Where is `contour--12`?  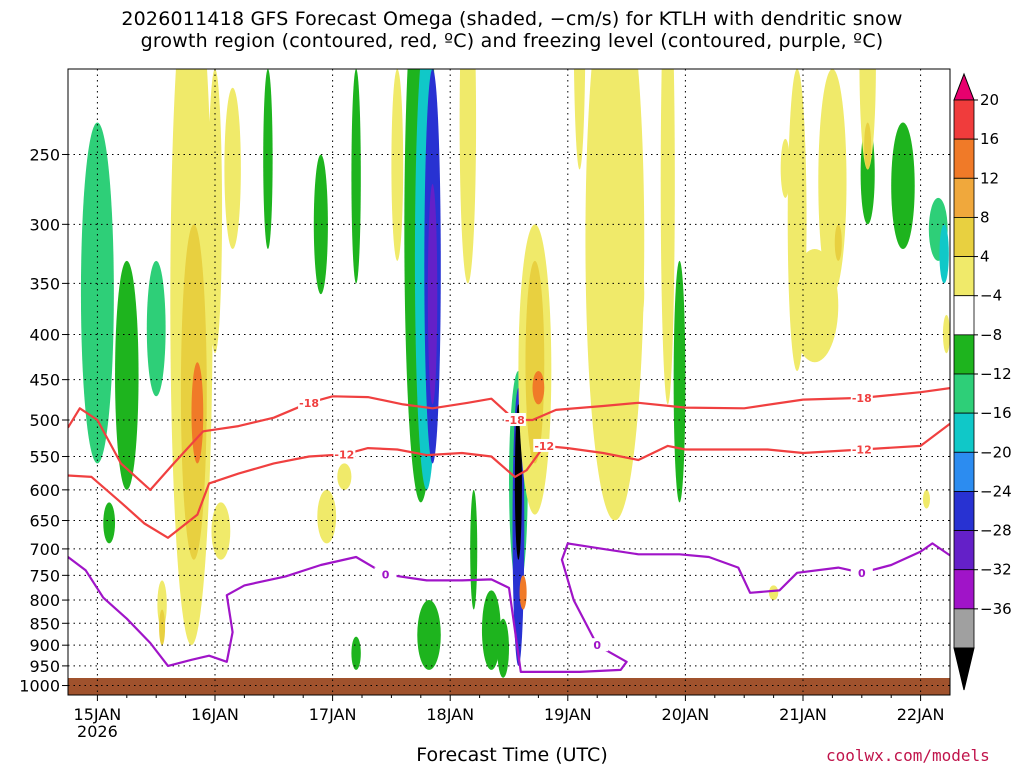 contour--12 is located at coordinates (509, 480).